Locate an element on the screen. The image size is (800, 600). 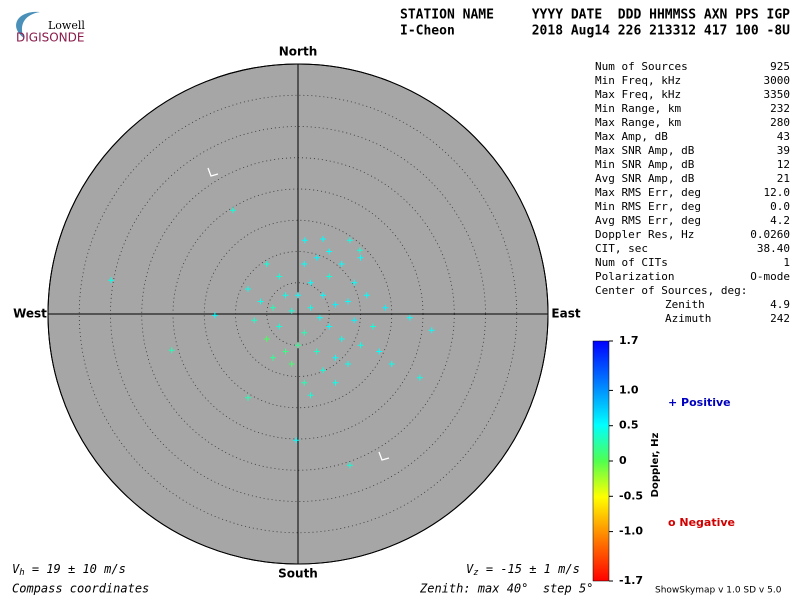
vz-text: = -15 ± 1 m/s is located at coordinates (529, 569).